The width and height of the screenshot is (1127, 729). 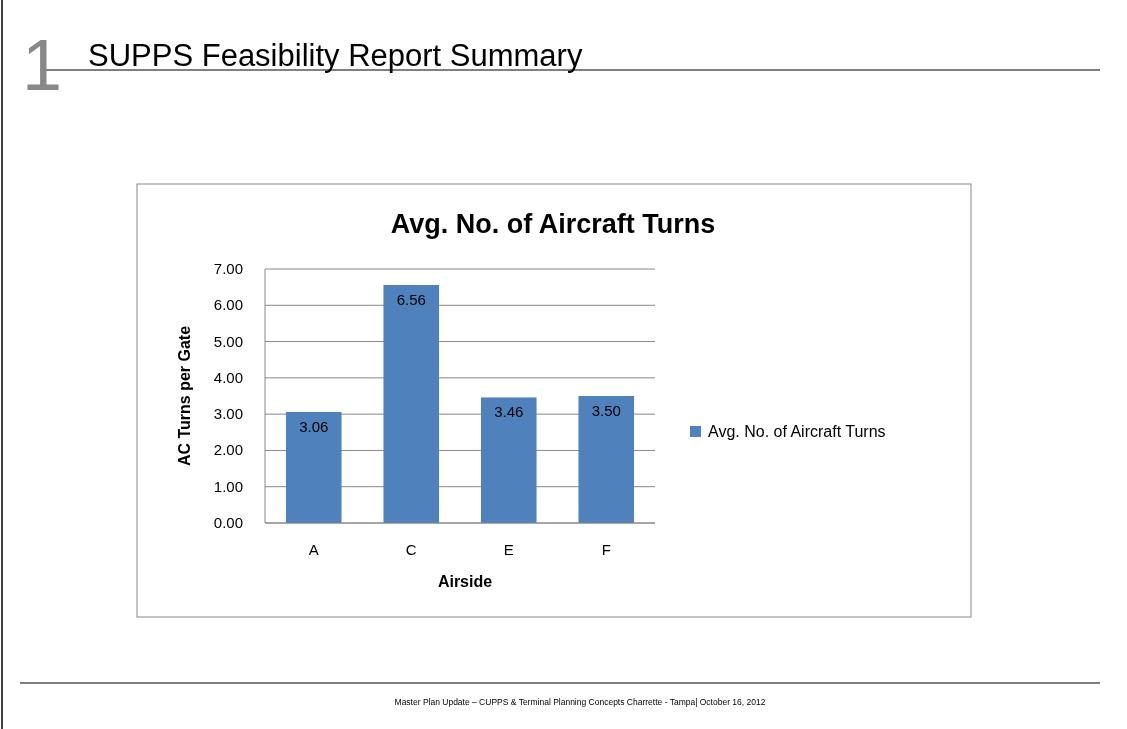 I want to click on y-axis-title: AC Turns per Gate, so click(x=184, y=396).